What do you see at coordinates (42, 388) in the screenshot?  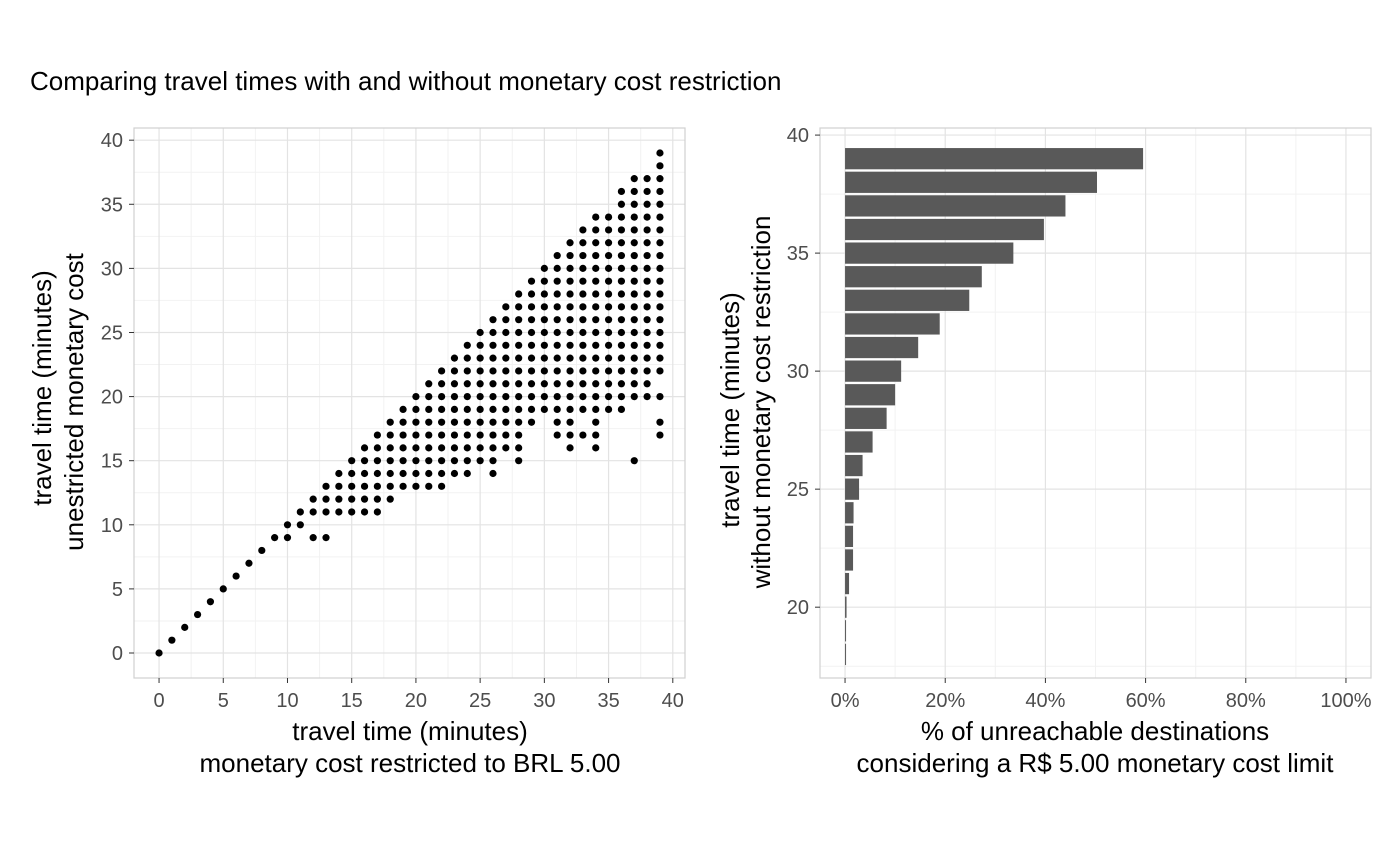 I see `scatter-y-axis-title-line1: travel time (minutes)` at bounding box center [42, 388].